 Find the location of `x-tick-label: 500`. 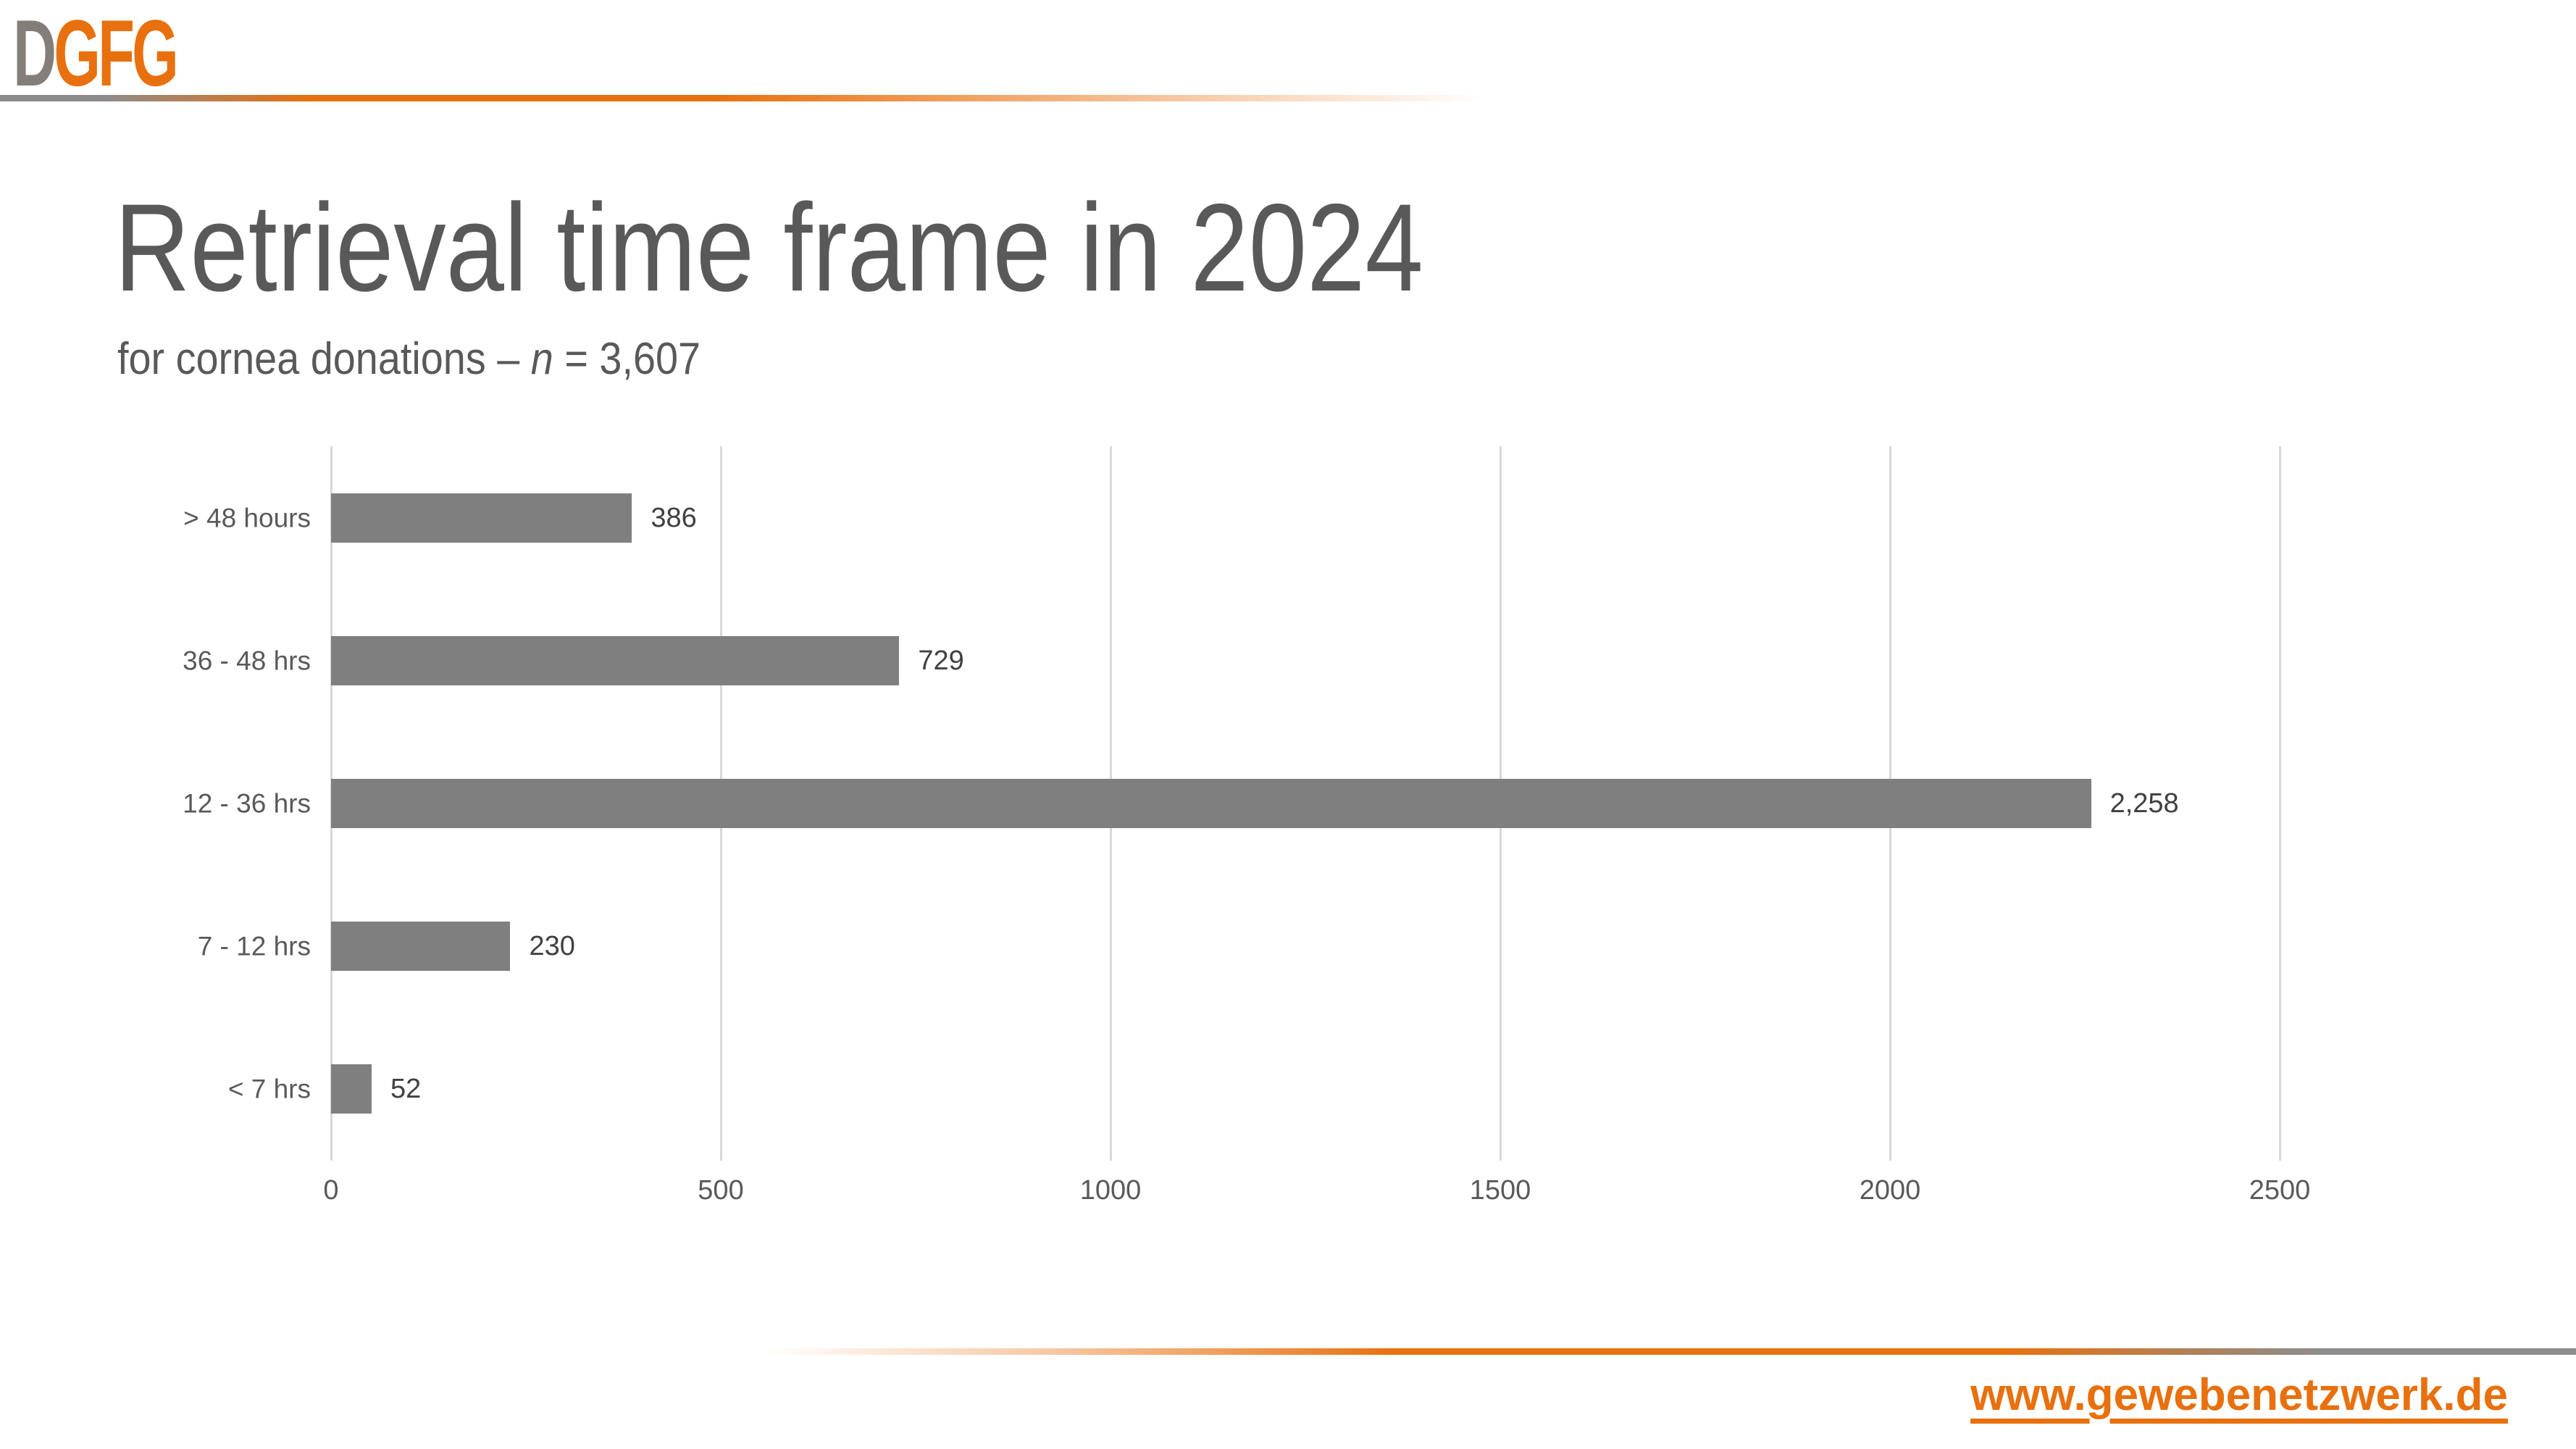

x-tick-label: 500 is located at coordinates (721, 1191).